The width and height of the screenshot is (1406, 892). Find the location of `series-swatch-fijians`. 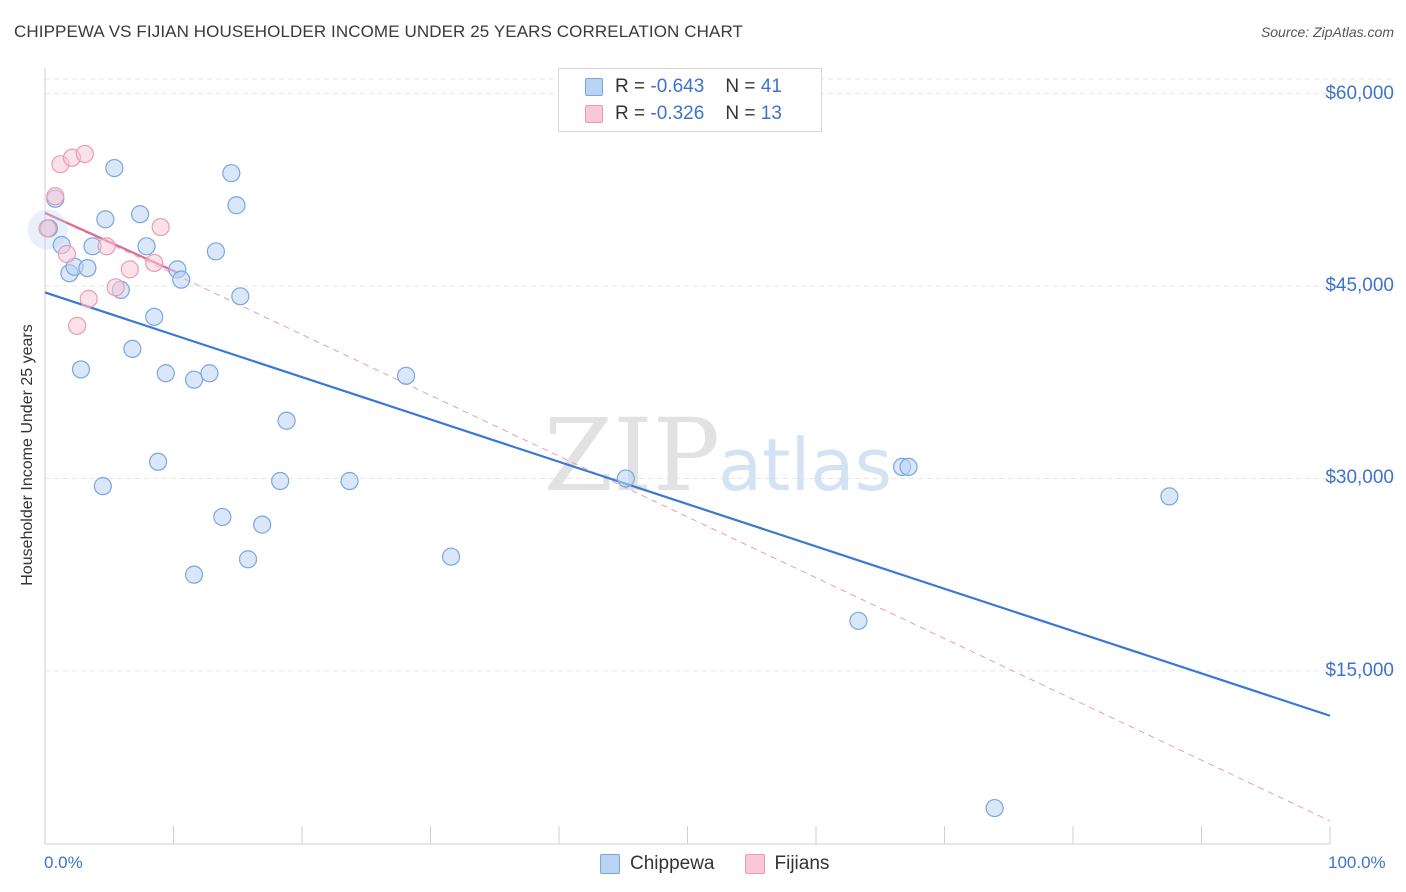

series-swatch-fijians is located at coordinates (754, 864).